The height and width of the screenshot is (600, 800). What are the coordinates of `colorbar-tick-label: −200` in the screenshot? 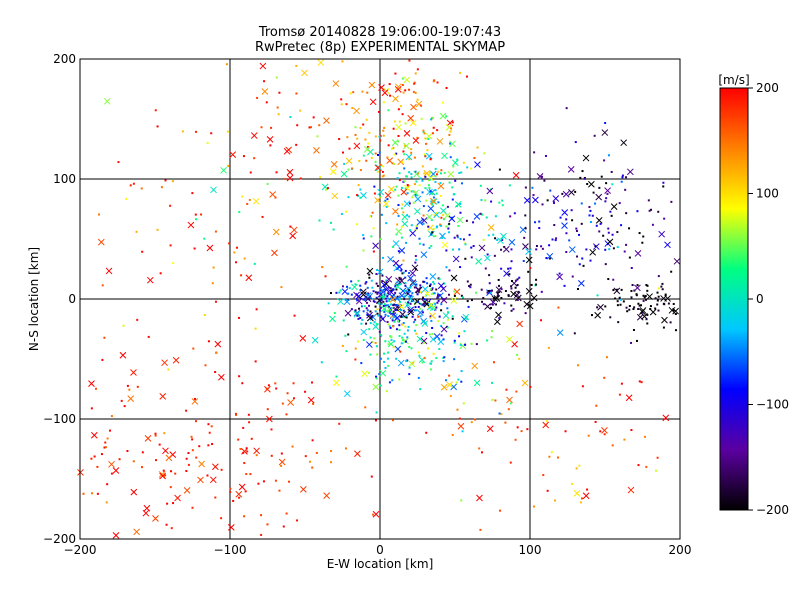 It's located at (772, 510).